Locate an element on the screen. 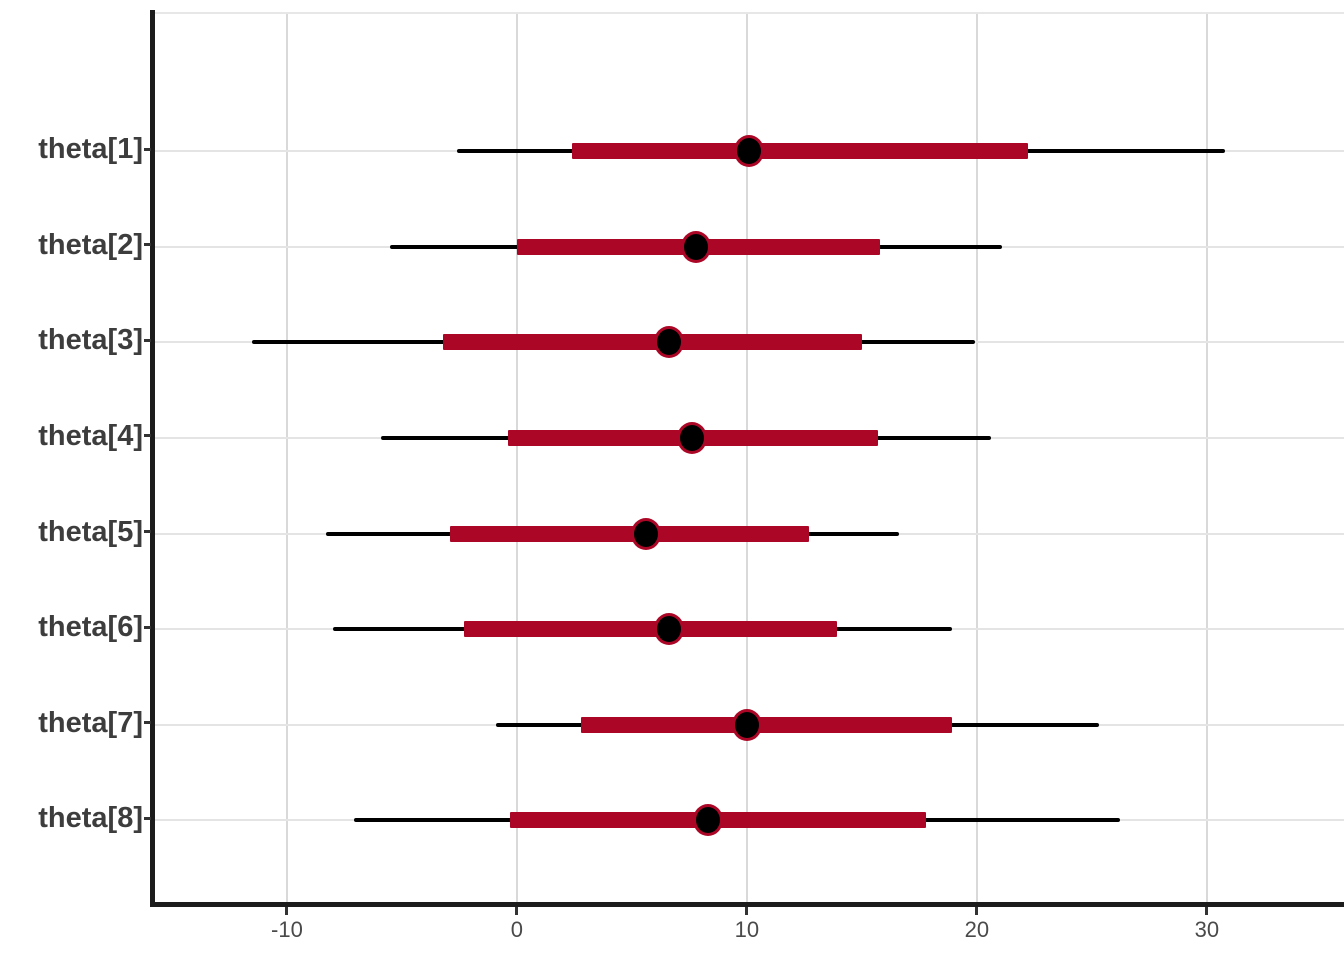  y-axis-label: theta[5] is located at coordinates (90, 531).